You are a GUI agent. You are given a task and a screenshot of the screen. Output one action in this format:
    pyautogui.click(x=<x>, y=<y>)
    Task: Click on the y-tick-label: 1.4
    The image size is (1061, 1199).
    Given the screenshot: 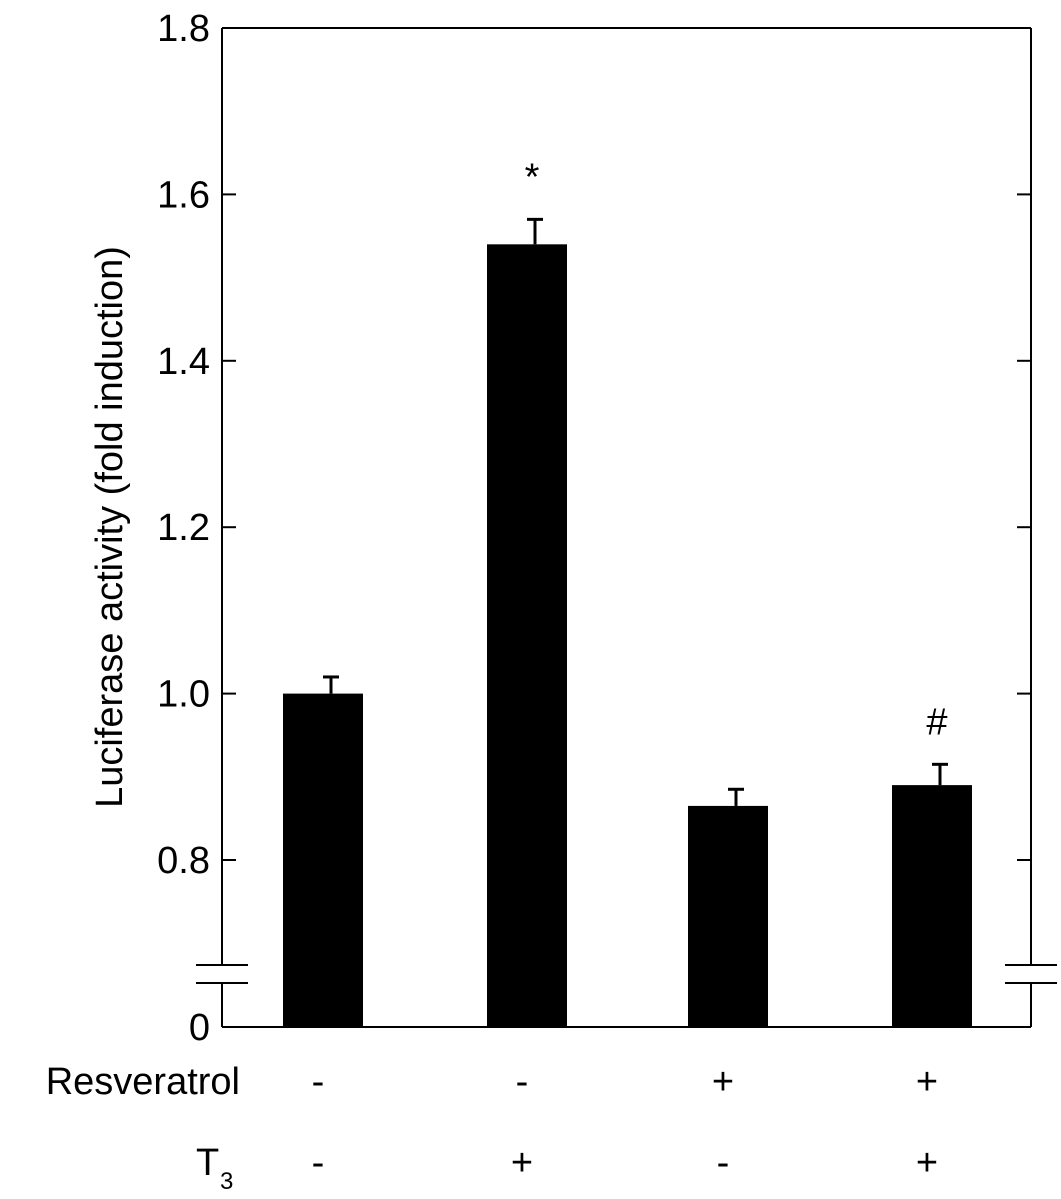 What is the action you would take?
    pyautogui.click(x=183, y=362)
    